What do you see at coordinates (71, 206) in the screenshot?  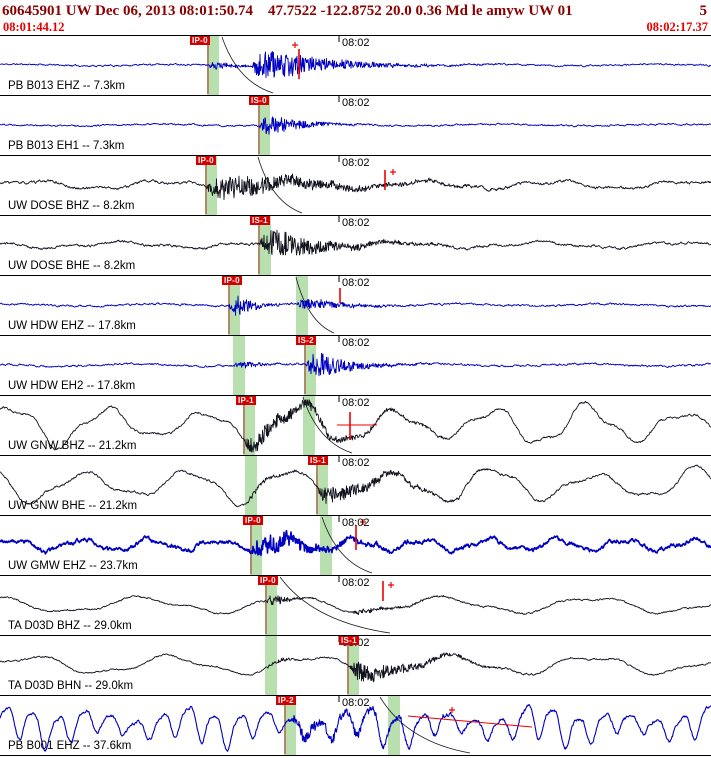 I see `station-label: UW DOSE BHZ -- 8.2km` at bounding box center [71, 206].